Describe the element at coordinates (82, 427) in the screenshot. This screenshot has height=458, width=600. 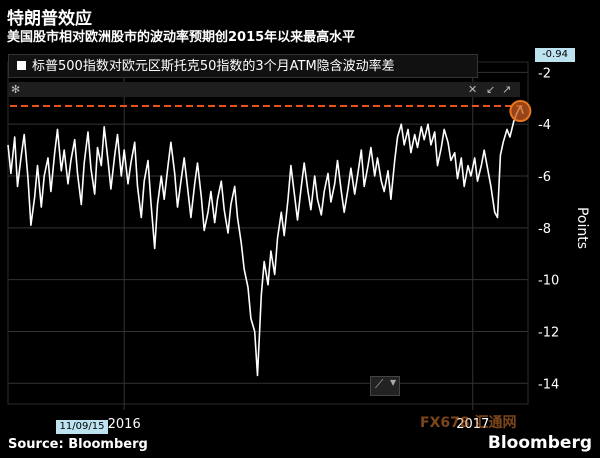
I see `cursor-date-badge: 11/09/15` at that location.